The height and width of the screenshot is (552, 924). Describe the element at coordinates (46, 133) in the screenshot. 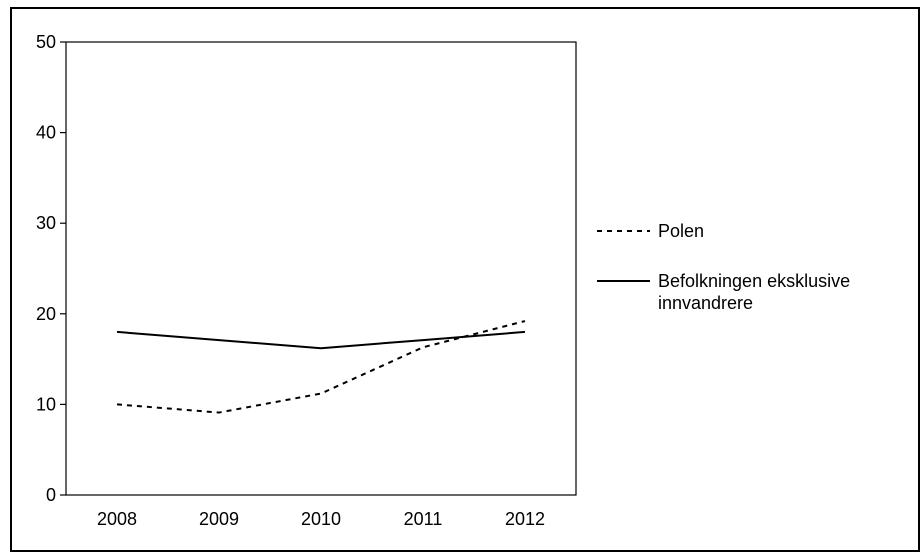

I see `y-tick-label: 40` at that location.